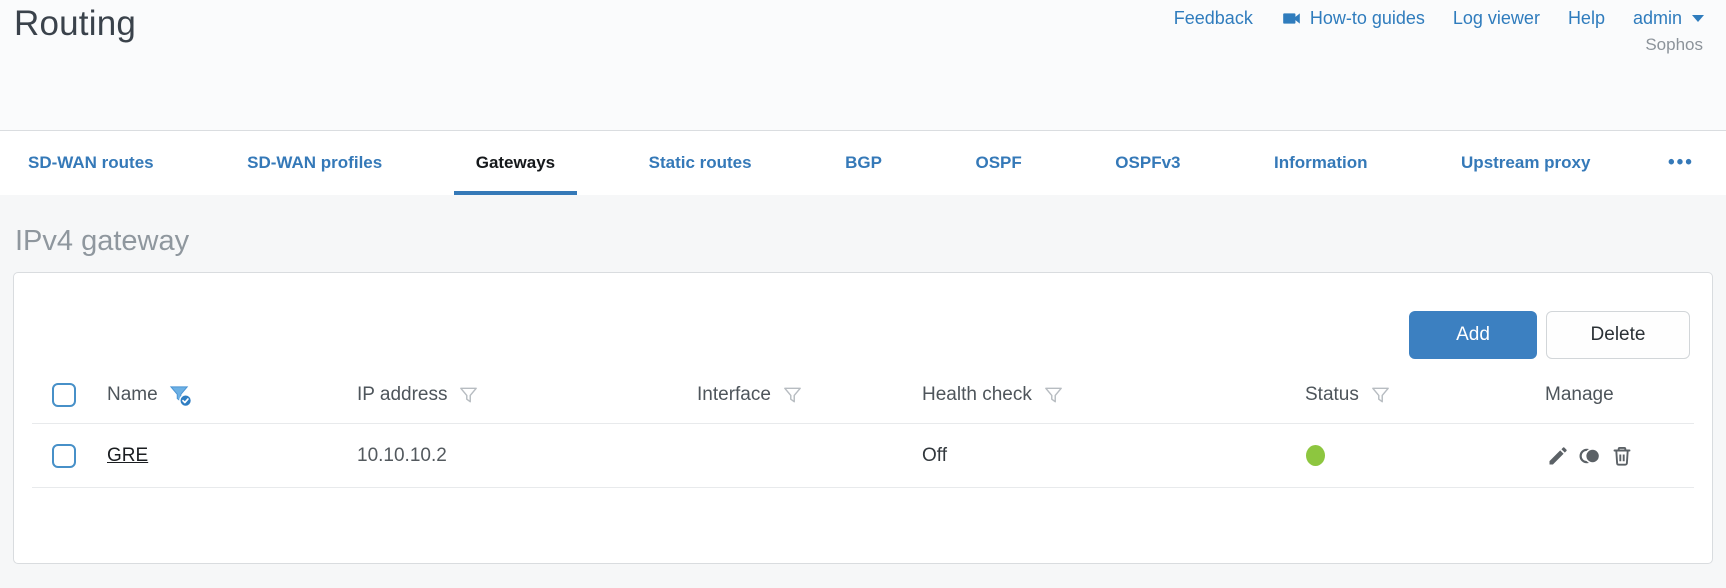 The height and width of the screenshot is (588, 1726). What do you see at coordinates (1405, 395) in the screenshot?
I see `column-header-status: Status` at bounding box center [1405, 395].